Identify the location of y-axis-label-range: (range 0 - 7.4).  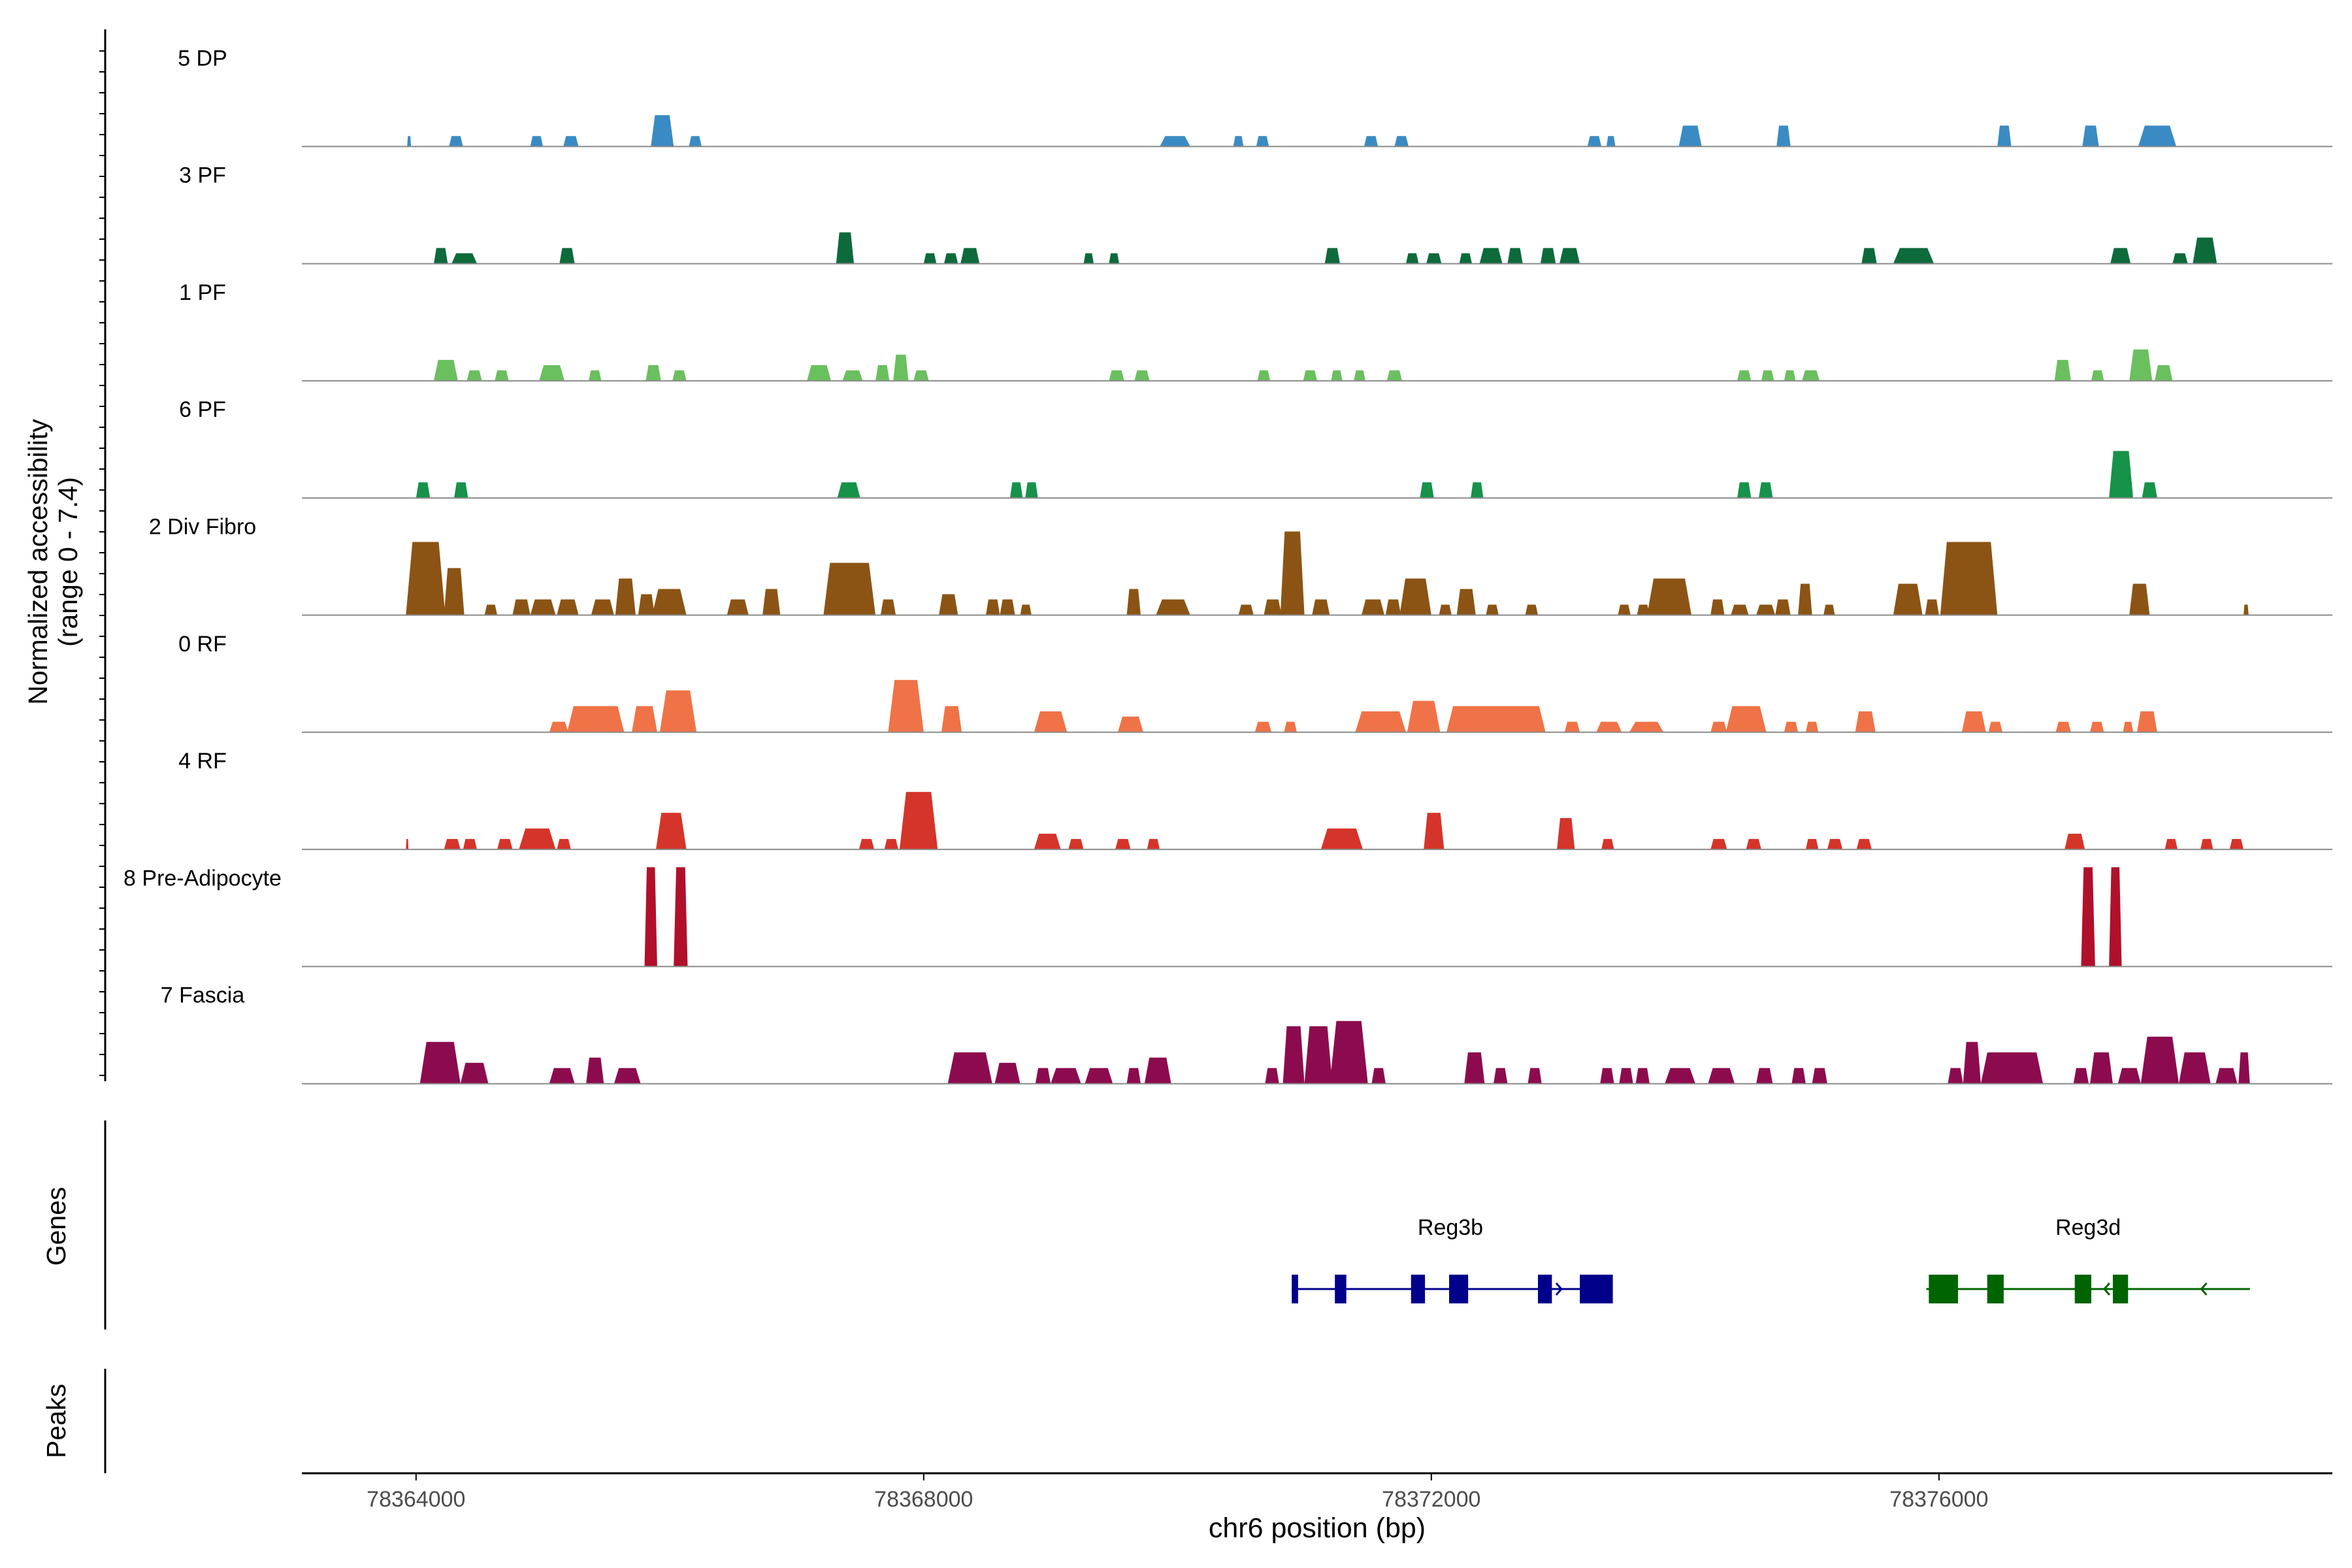
(68, 562).